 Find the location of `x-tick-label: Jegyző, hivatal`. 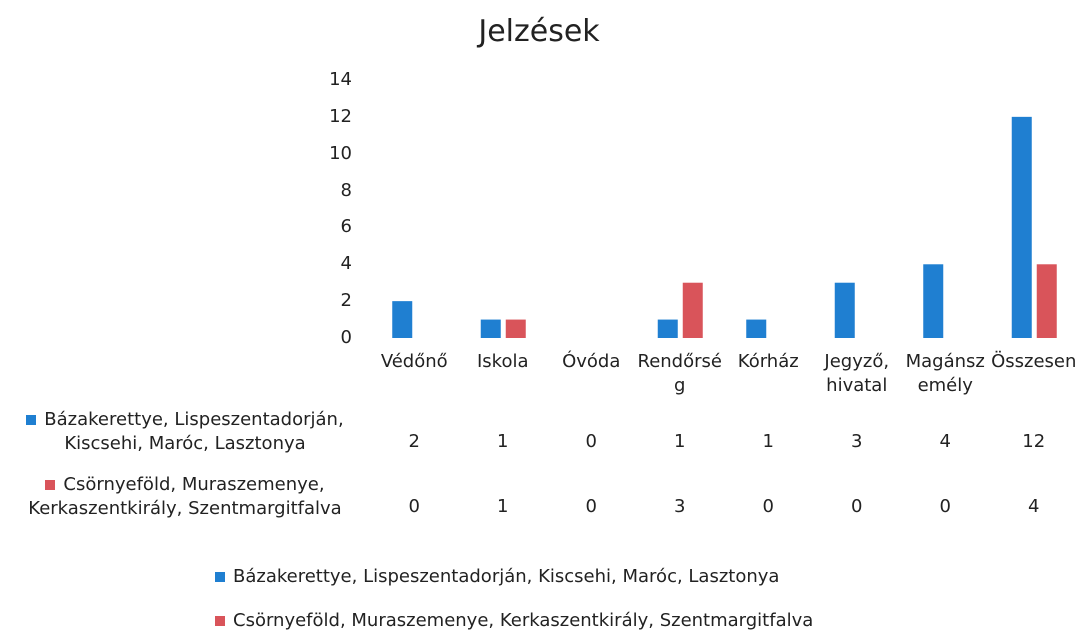

x-tick-label: Jegyző, hivatal is located at coordinates (857, 373).